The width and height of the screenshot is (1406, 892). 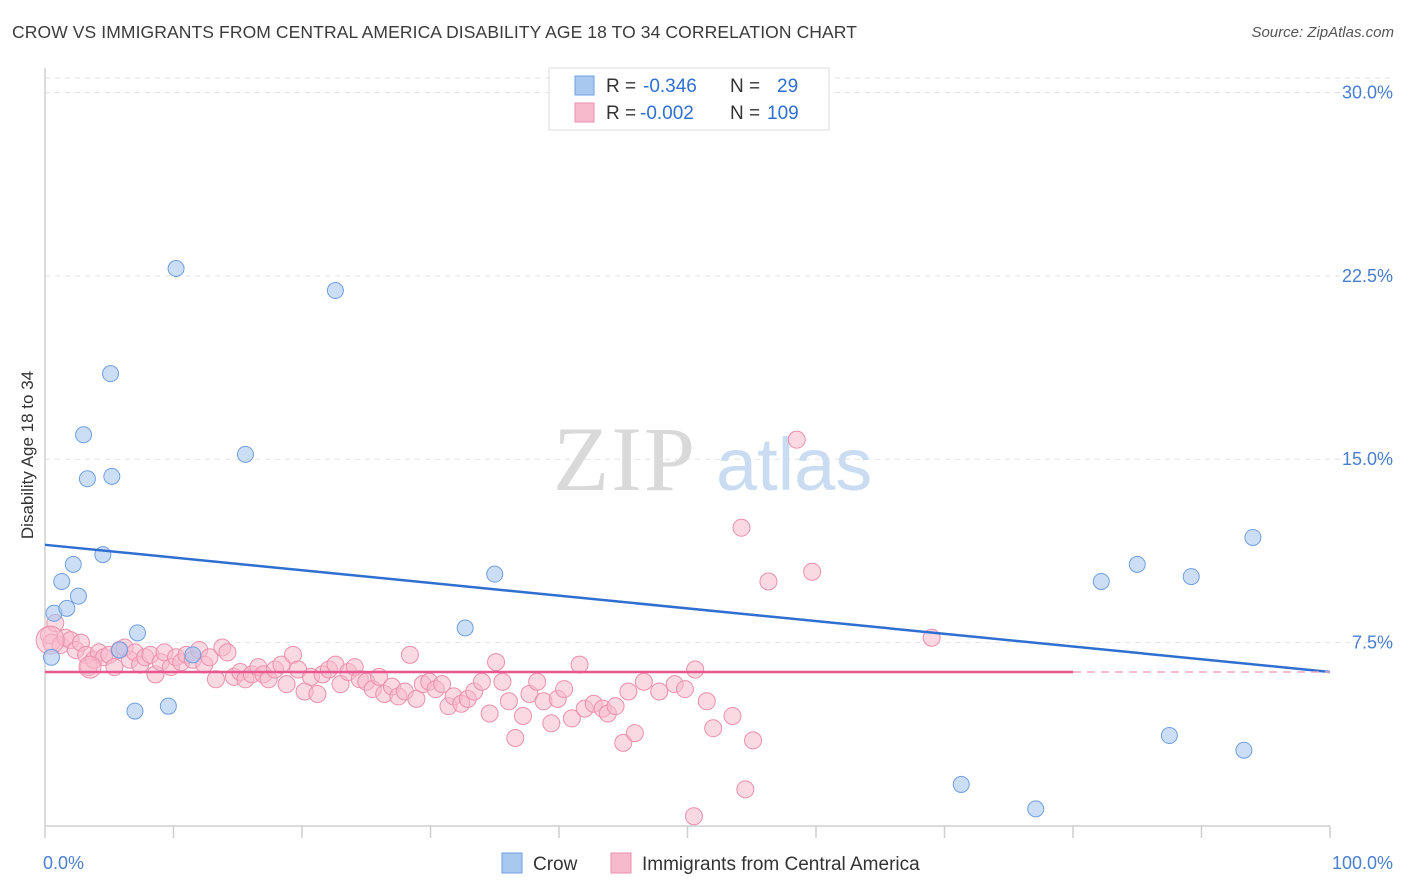 I want to click on legend-r-label-crow: R =, so click(x=621, y=86).